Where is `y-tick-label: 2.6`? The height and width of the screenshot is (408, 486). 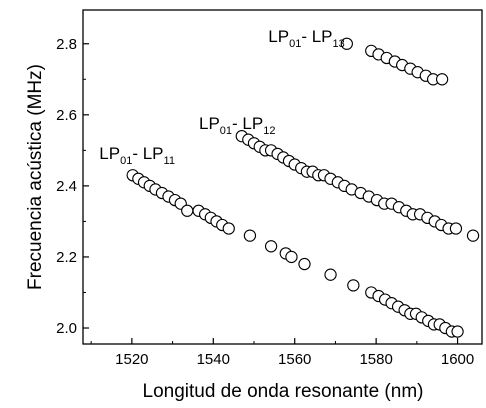
y-tick-label: 2.6 is located at coordinates (66, 115).